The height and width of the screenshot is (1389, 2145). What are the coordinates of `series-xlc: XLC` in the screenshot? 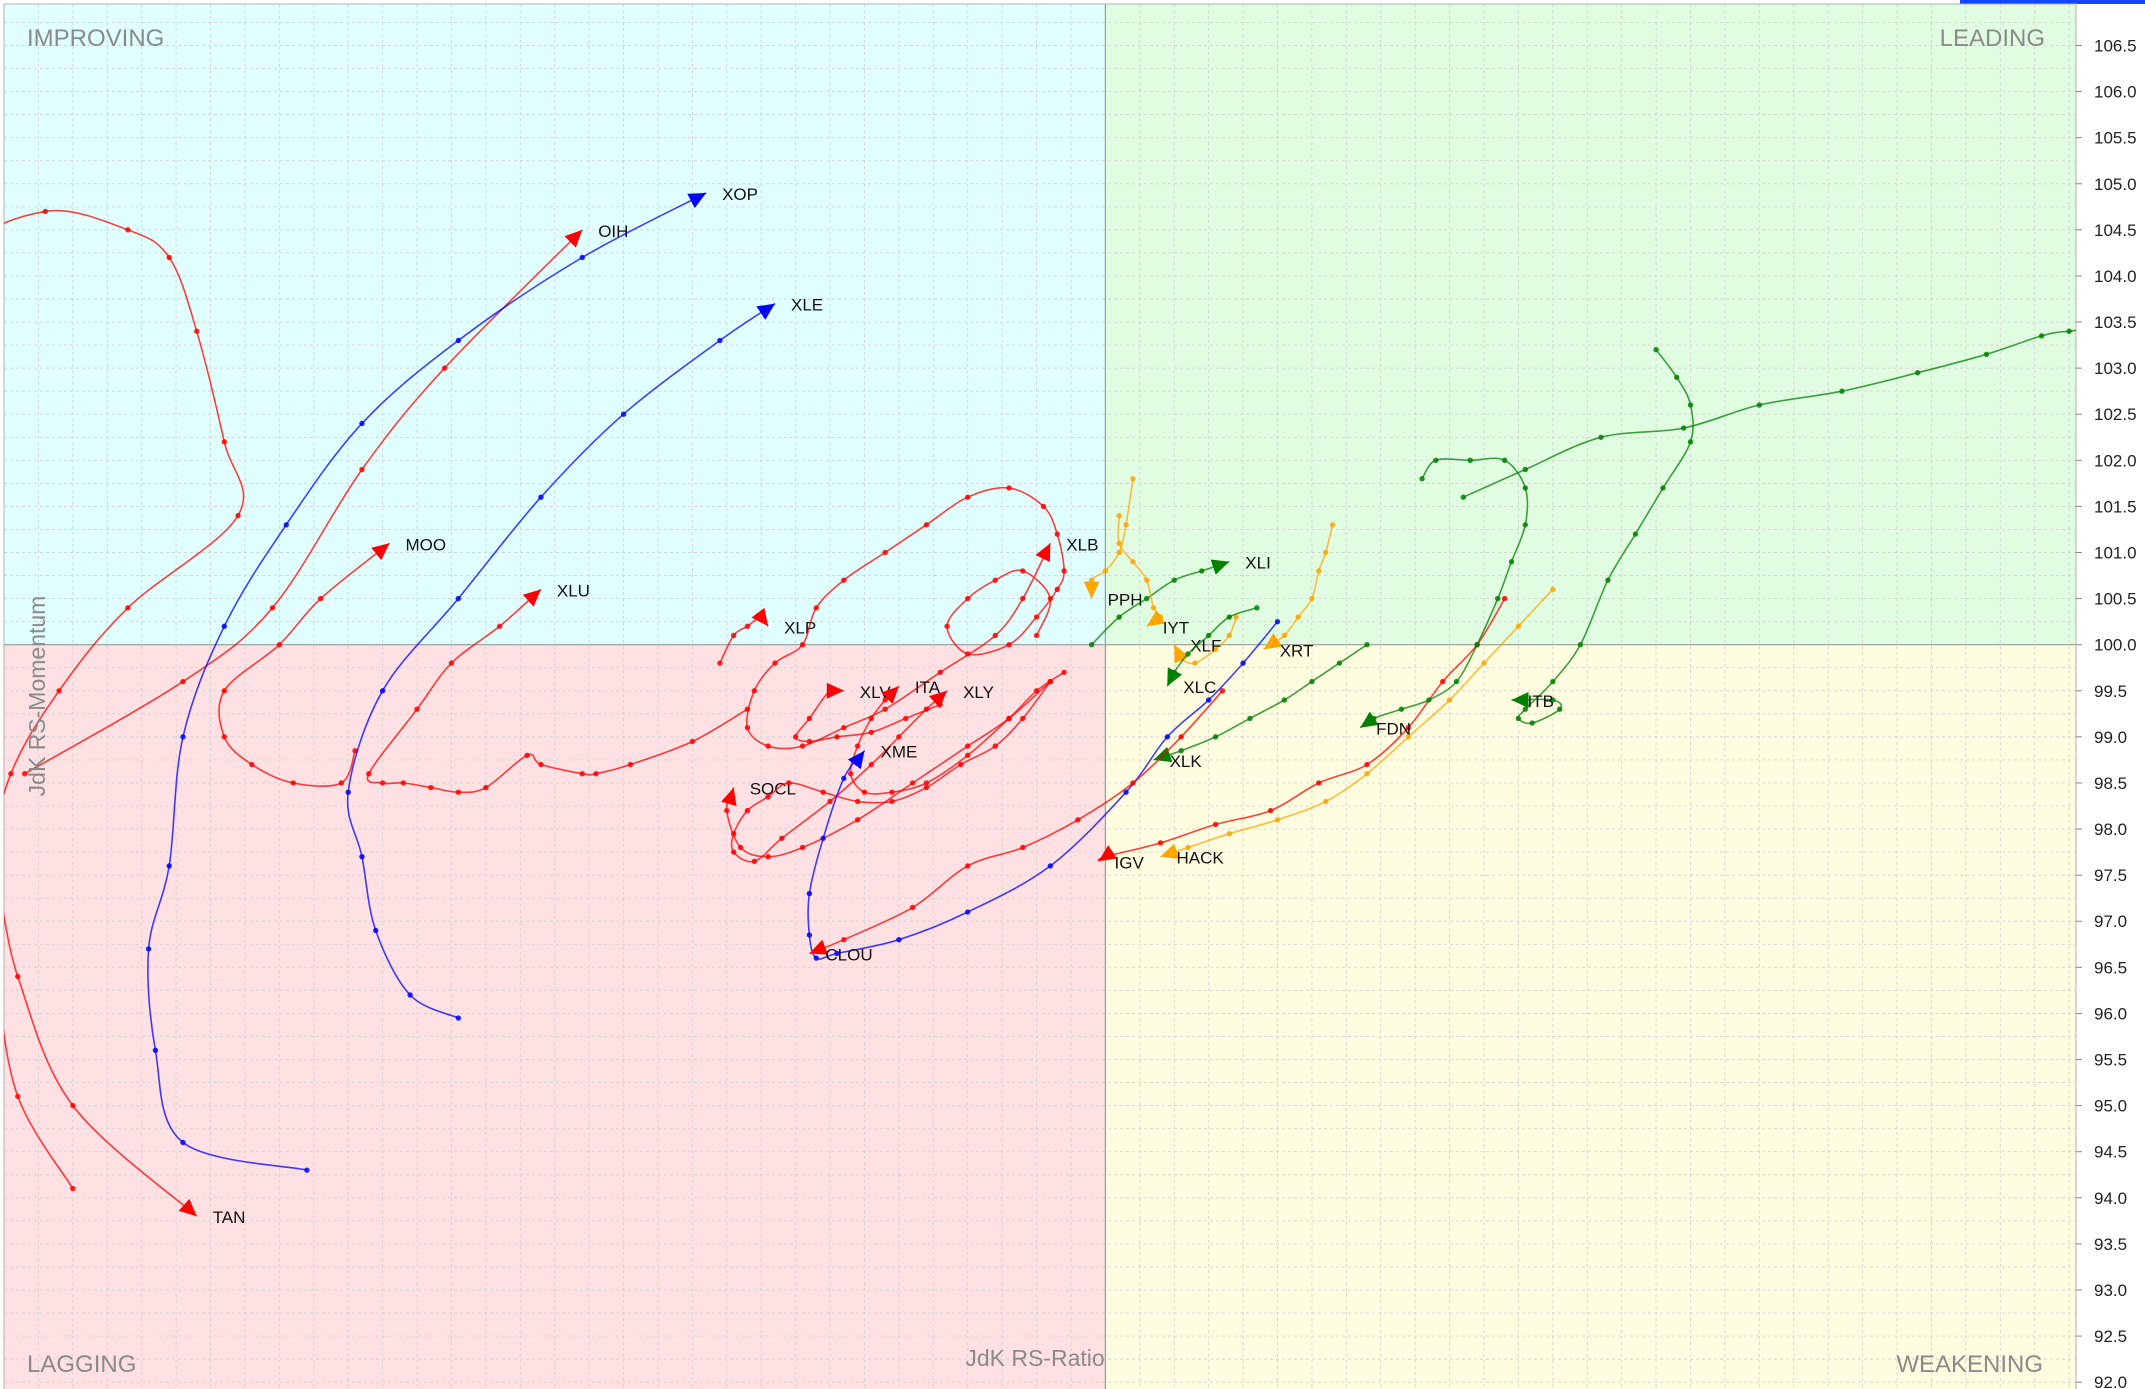 It's located at (1210, 651).